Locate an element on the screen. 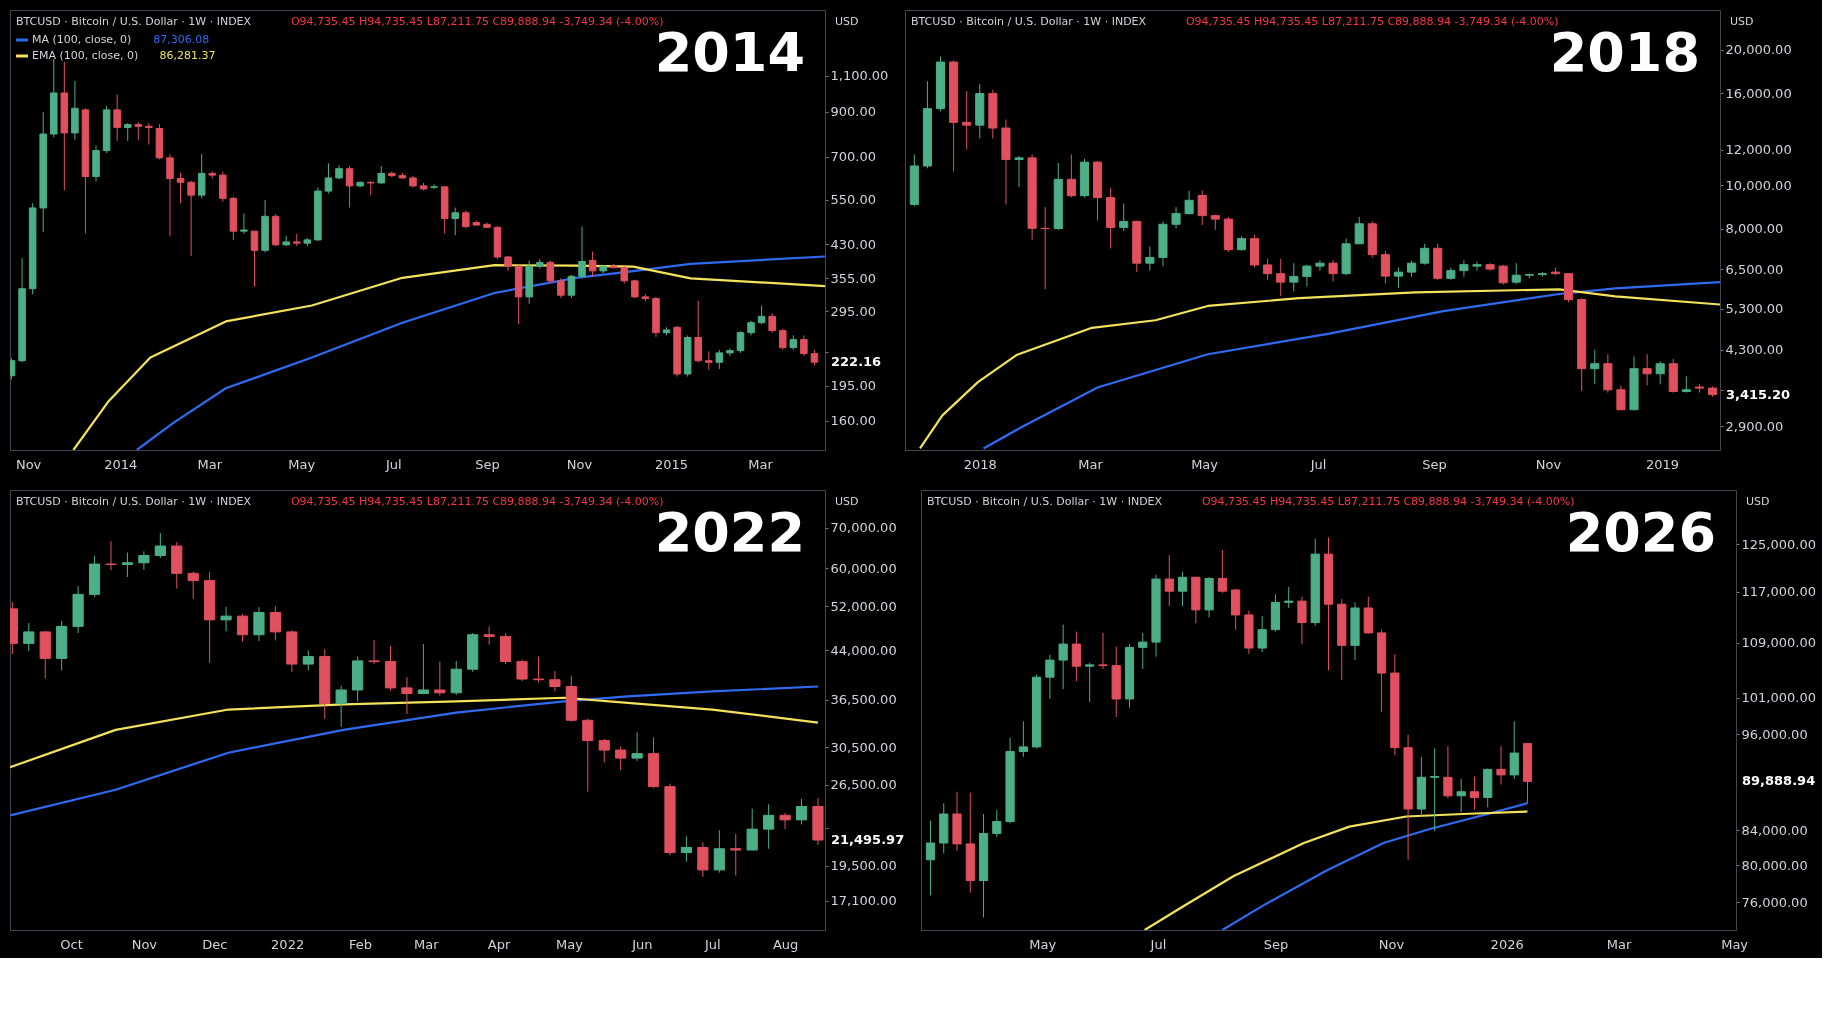 This screenshot has height=1015, width=1825. y-tick-label: 160.00 is located at coordinates (853, 421).